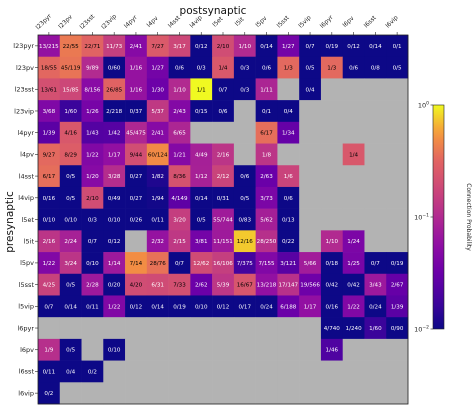 This screenshot has width=474, height=407. What do you see at coordinates (266, 112) in the screenshot?
I see `cell-label: 0/1` at bounding box center [266, 112].